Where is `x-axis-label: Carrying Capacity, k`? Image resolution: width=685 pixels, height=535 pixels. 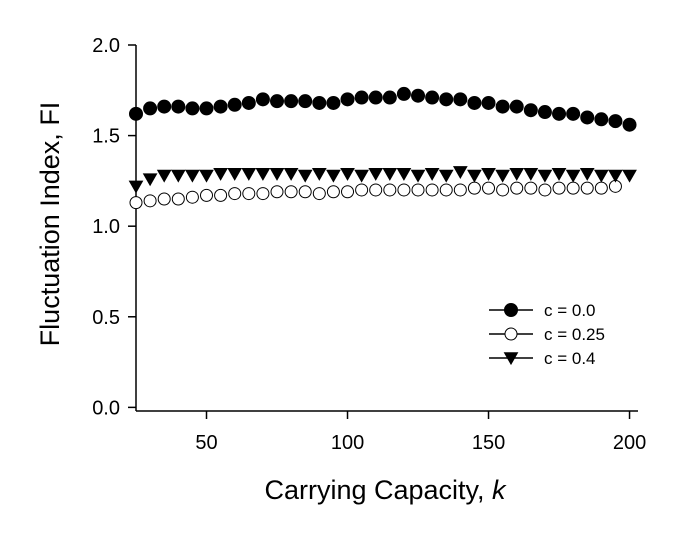 x-axis-label: Carrying Capacity, k is located at coordinates (385, 490).